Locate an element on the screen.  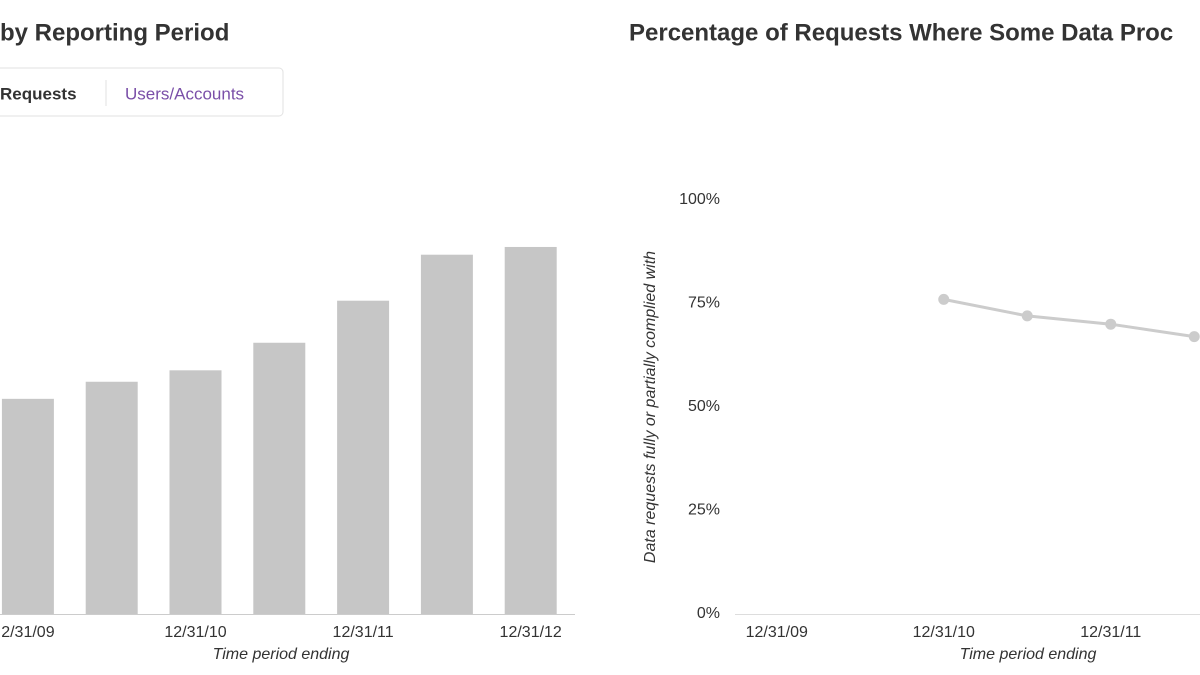
y-tick-label: 25% is located at coordinates (704, 510).